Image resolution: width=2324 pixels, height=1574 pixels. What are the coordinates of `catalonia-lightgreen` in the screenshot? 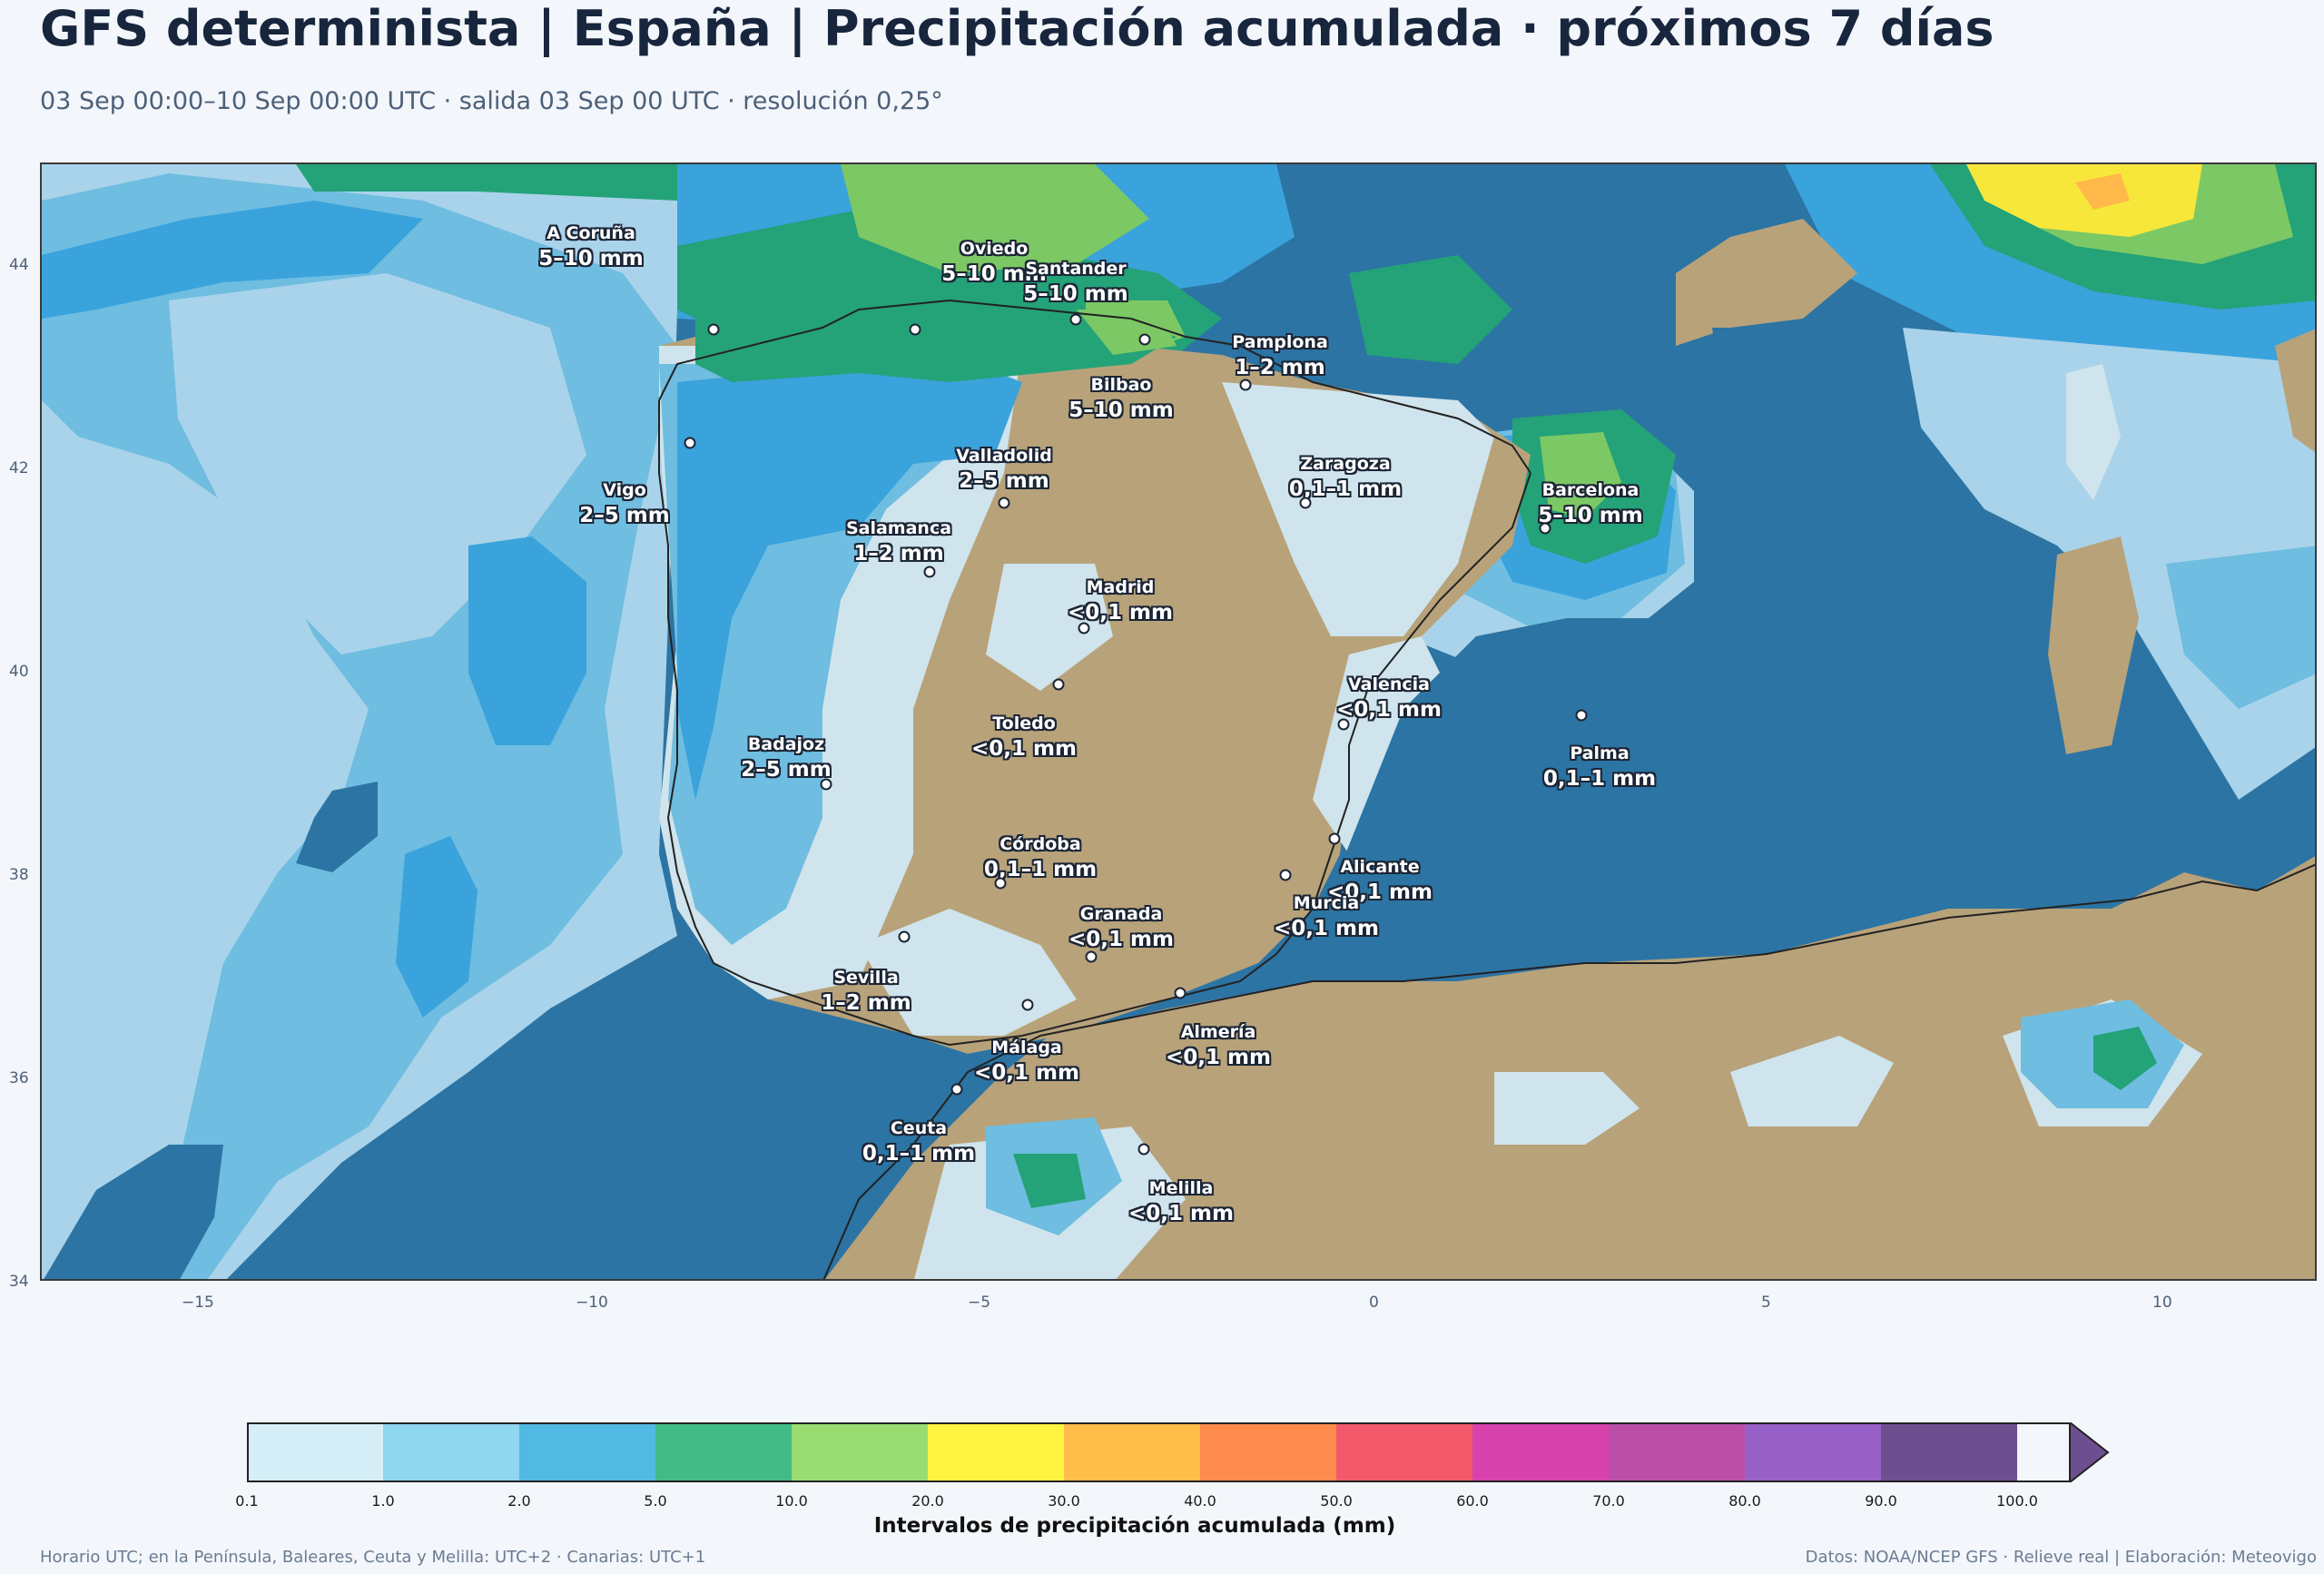 It's located at (1580, 475).